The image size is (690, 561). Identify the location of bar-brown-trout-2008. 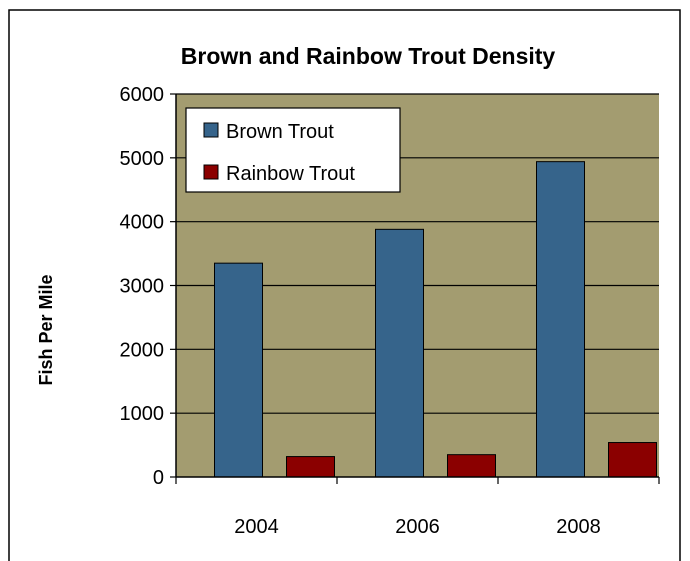
(560, 319).